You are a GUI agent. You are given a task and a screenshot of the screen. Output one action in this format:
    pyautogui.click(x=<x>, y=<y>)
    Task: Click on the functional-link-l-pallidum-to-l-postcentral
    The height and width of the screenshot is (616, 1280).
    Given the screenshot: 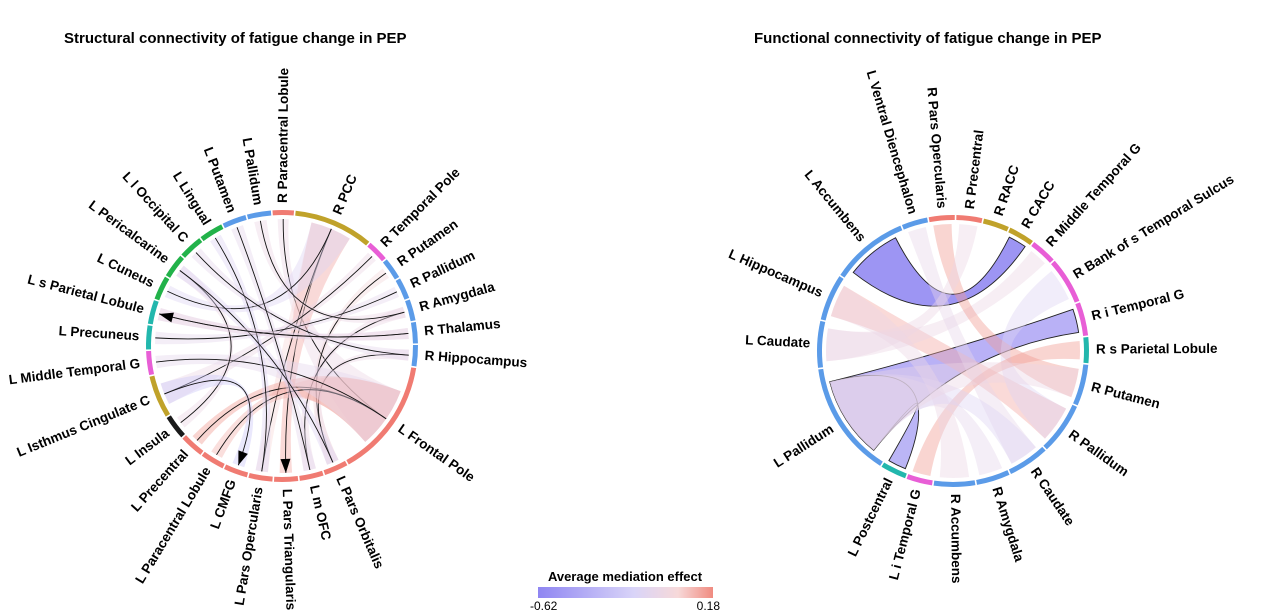 What is the action you would take?
    pyautogui.click(x=874, y=422)
    